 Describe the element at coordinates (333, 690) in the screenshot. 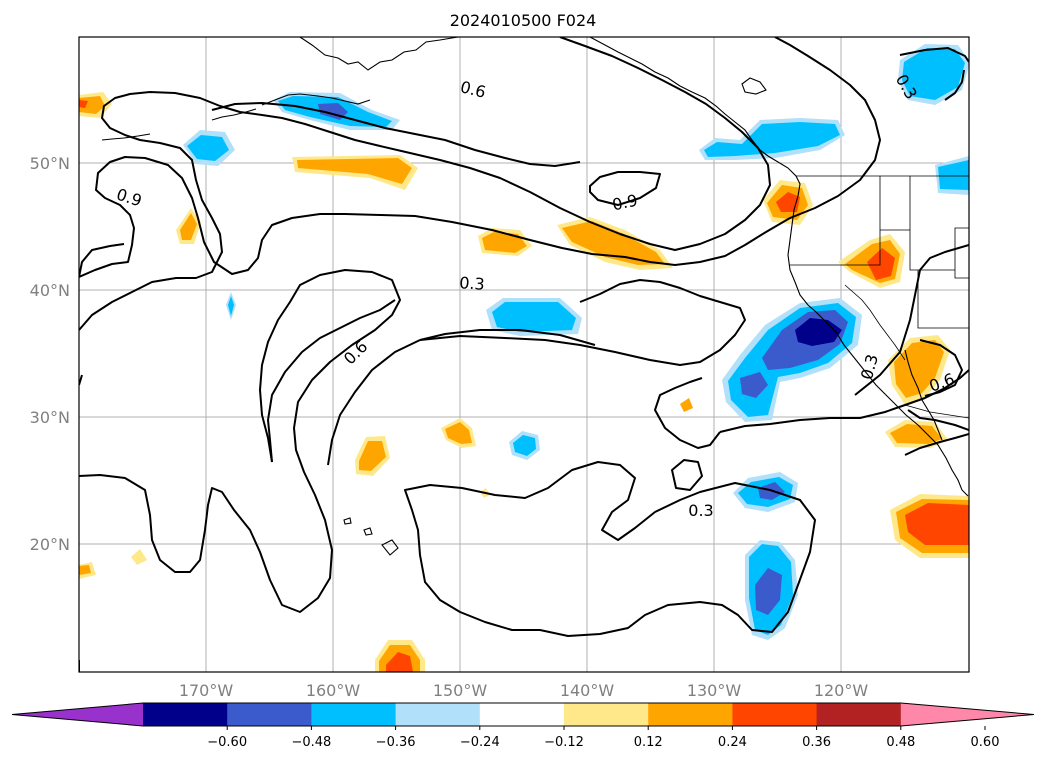

I see `lon-label-160w: 160°W` at that location.